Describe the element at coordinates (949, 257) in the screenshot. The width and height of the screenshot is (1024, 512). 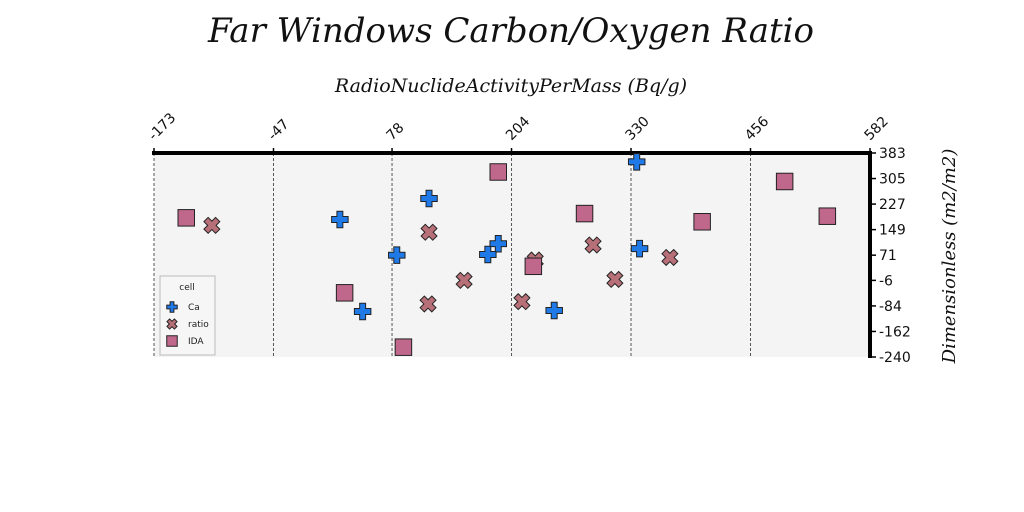
I see `y-axis-label: Dimensionless (m2/m2)` at that location.